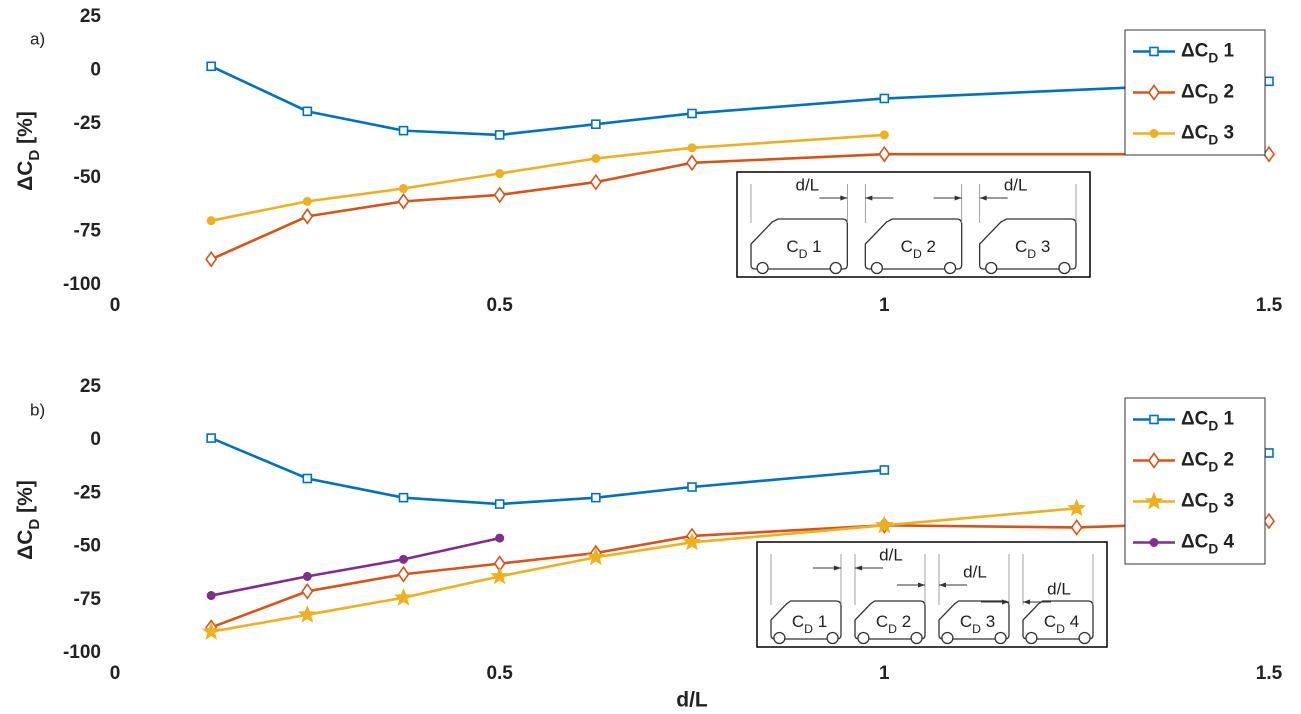 The width and height of the screenshot is (1301, 714). What do you see at coordinates (1208, 421) in the screenshot?
I see `legend-label: ΔCD 1` at bounding box center [1208, 421].